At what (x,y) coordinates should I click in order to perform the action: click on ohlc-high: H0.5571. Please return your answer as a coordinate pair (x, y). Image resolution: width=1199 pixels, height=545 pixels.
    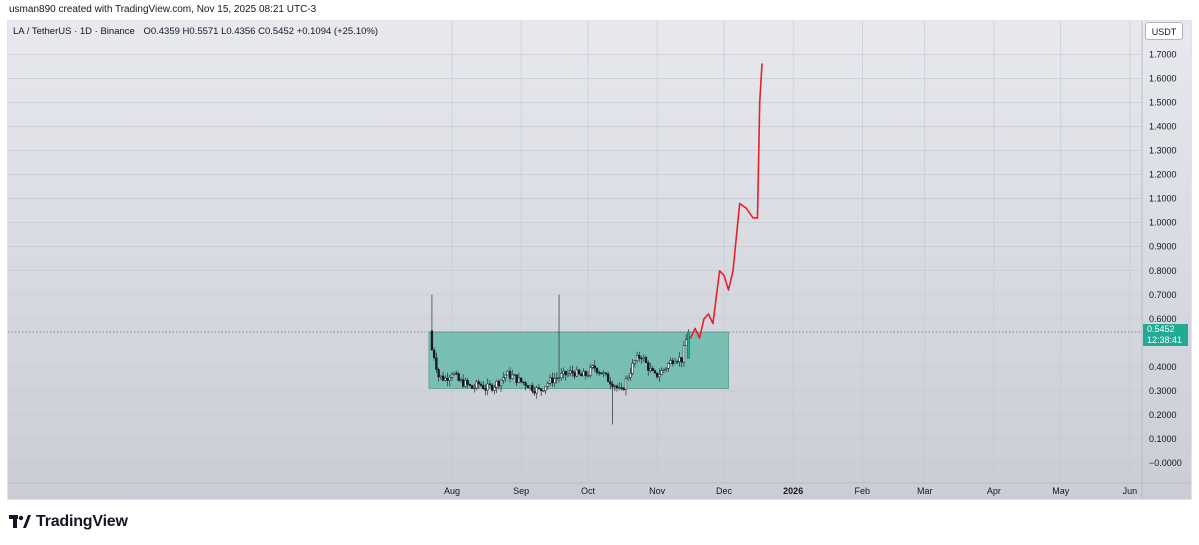
    Looking at the image, I should click on (200, 31).